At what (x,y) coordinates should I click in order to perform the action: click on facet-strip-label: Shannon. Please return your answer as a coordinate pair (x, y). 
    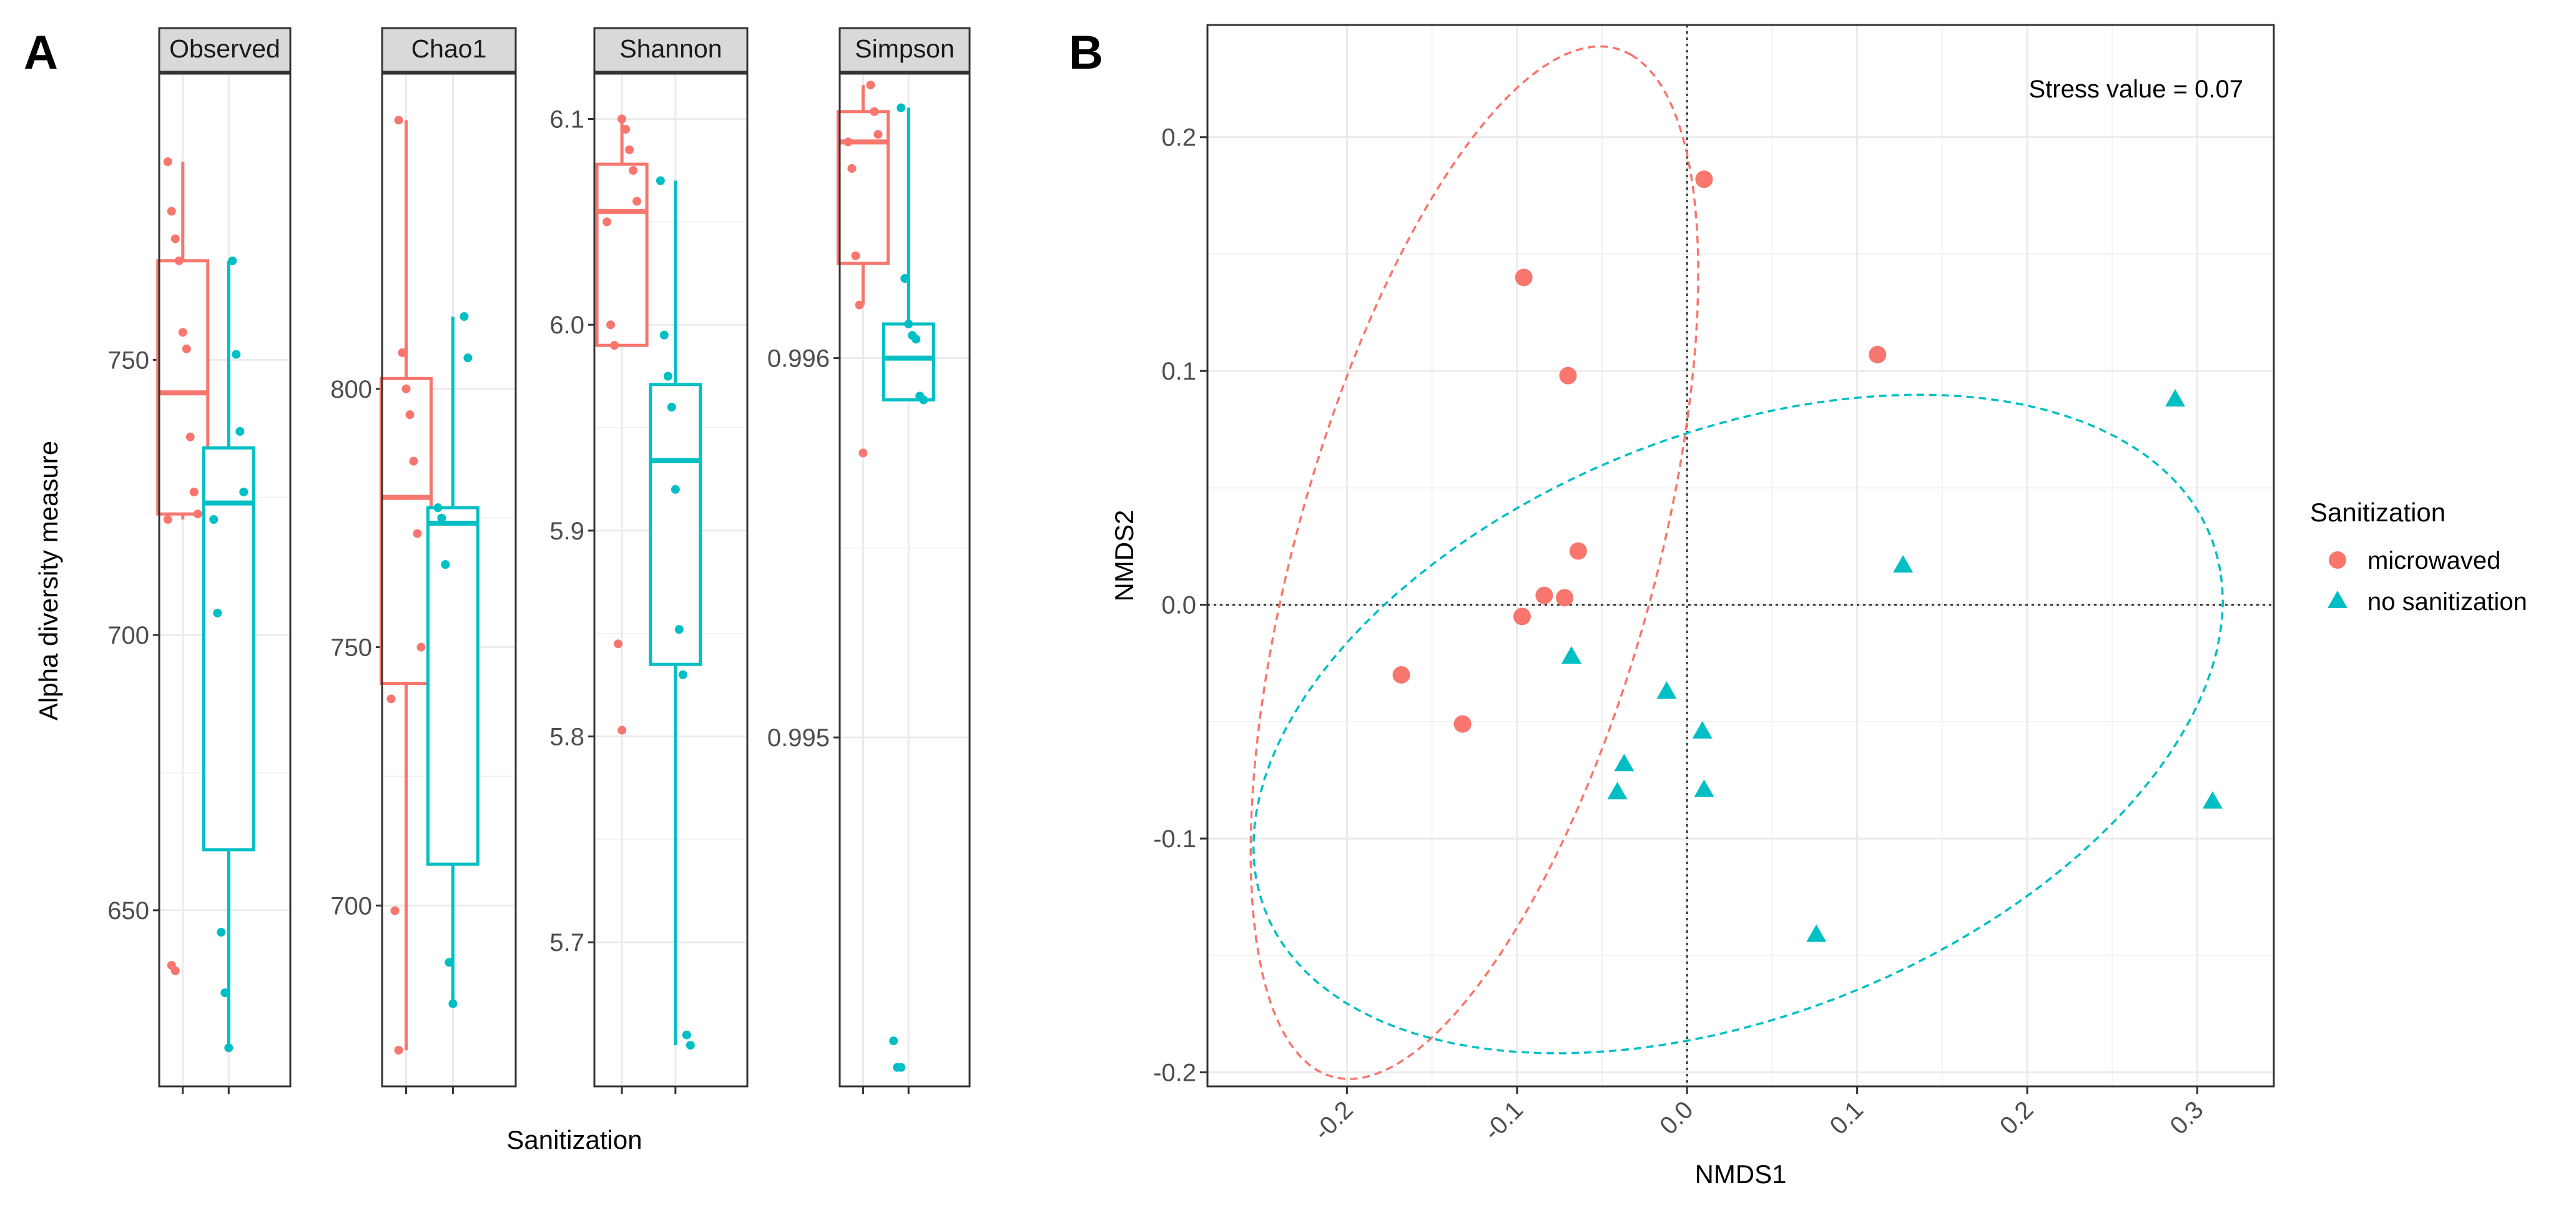
    Looking at the image, I should click on (670, 48).